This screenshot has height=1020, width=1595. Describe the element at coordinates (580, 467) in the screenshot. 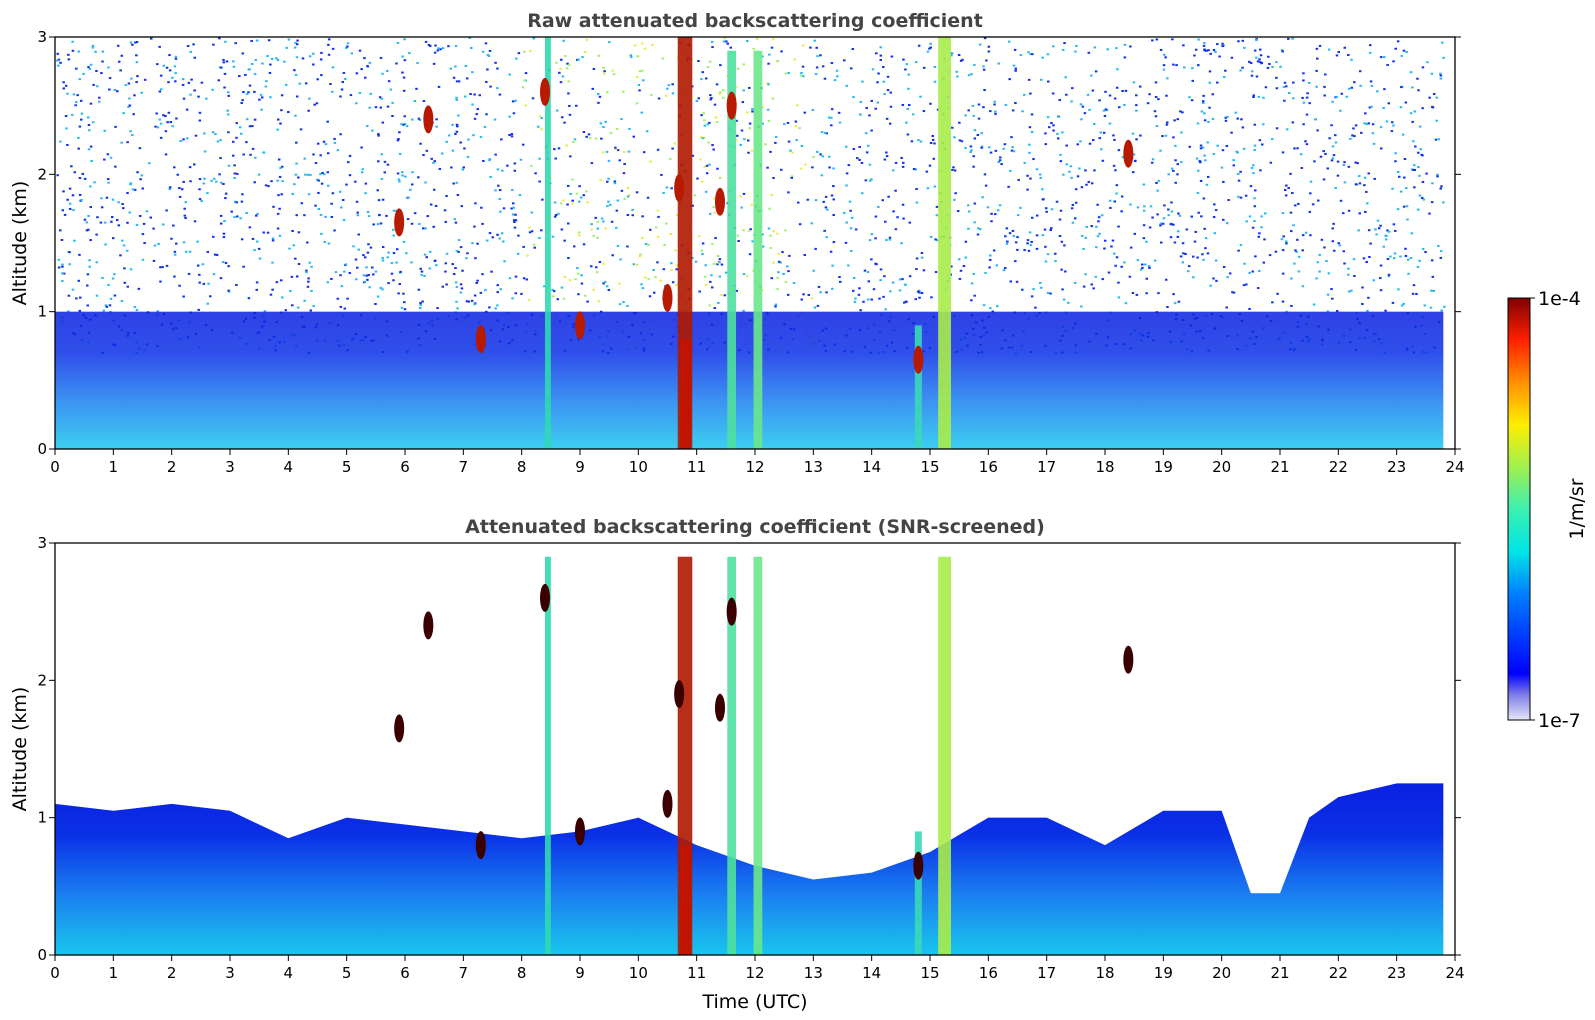

I see `x-tick-label: 9` at that location.